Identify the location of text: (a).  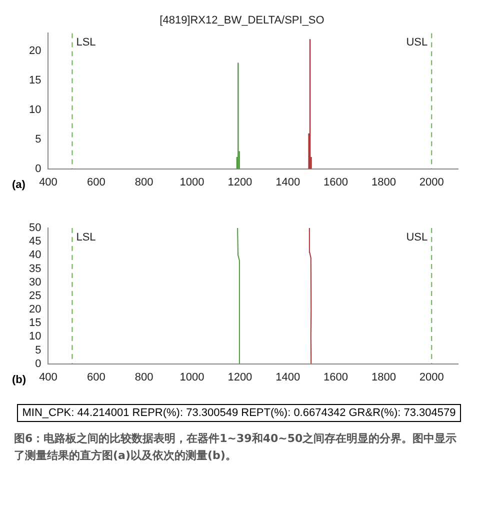
(19, 184).